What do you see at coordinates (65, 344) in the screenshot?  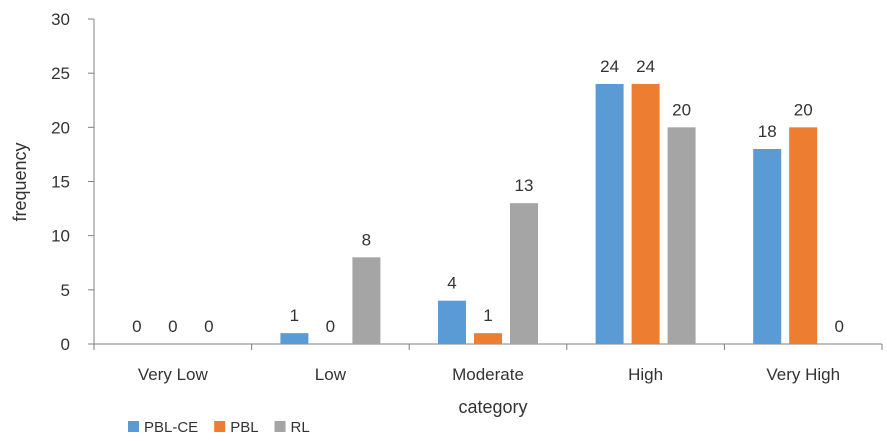 I see `y-tick-label: 0` at bounding box center [65, 344].